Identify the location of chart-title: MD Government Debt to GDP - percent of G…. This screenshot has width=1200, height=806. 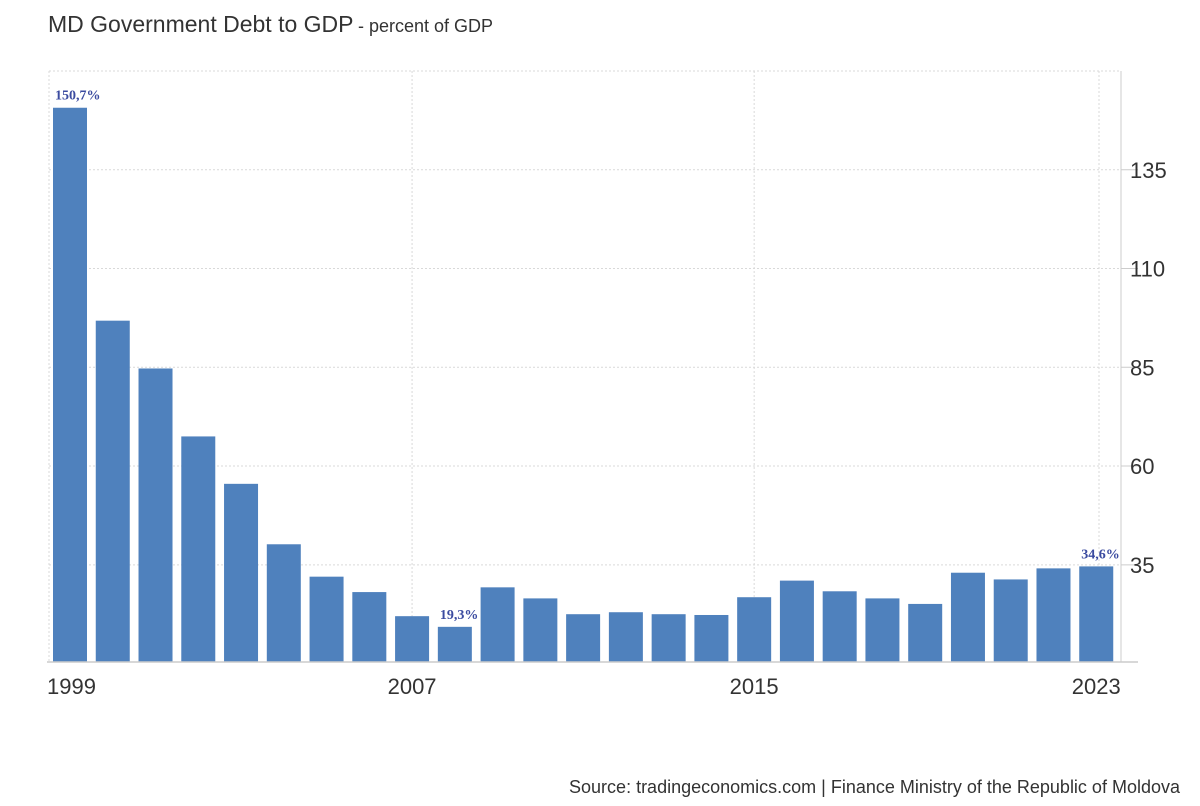
(270, 24).